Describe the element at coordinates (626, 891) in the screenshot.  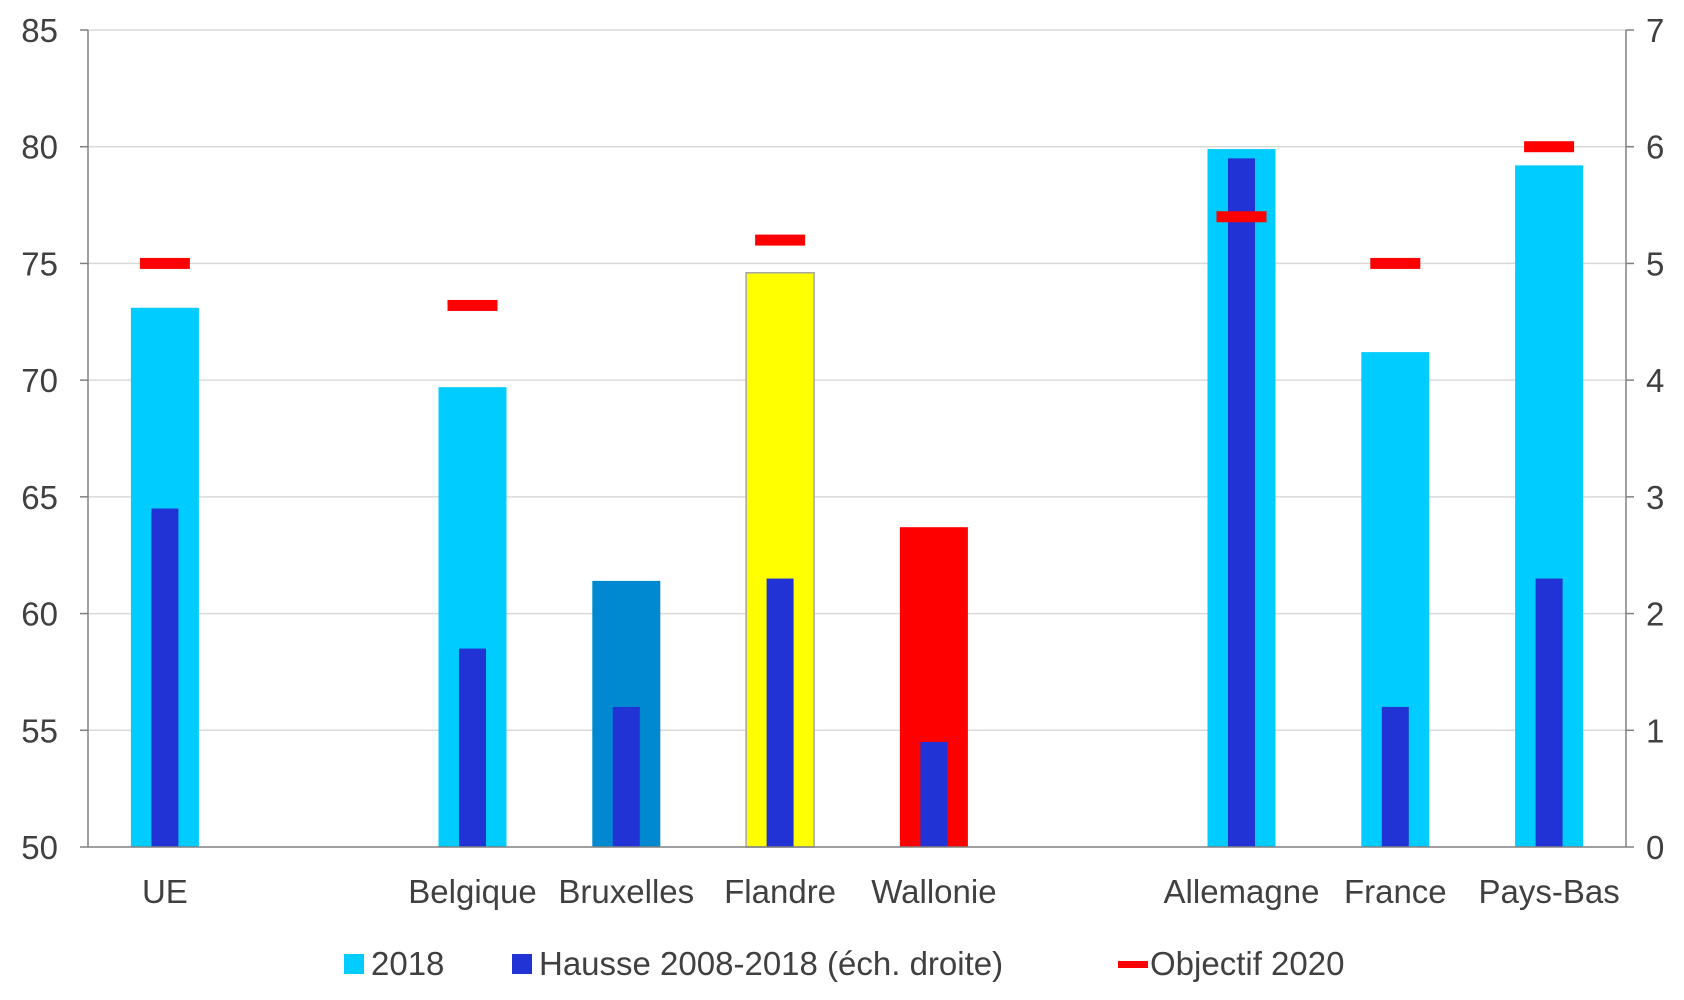
I see `x-tick-label: Bruxelles` at that location.